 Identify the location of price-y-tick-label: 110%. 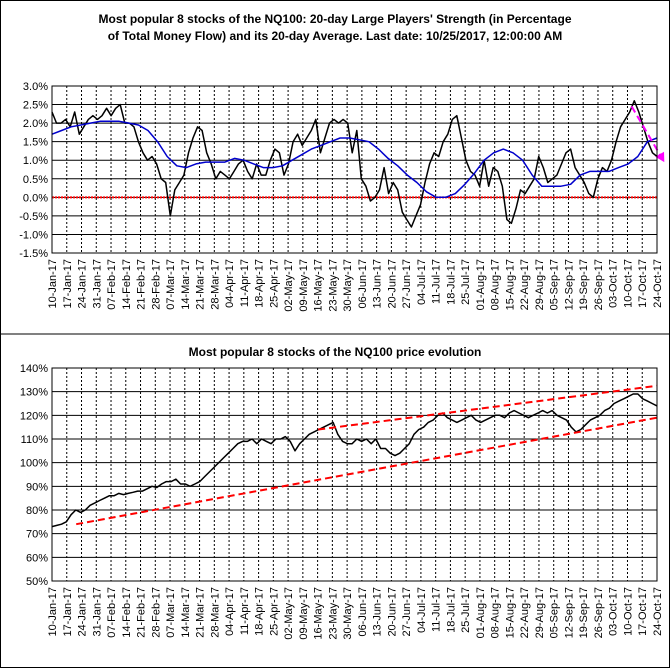
(35, 440).